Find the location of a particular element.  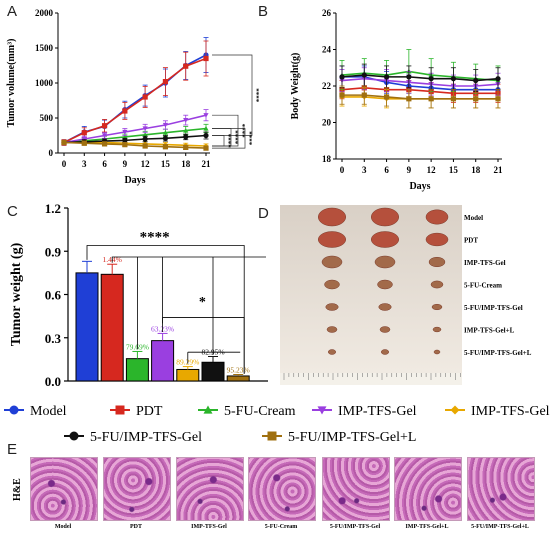

photo-ruler is located at coordinates (371, 379).